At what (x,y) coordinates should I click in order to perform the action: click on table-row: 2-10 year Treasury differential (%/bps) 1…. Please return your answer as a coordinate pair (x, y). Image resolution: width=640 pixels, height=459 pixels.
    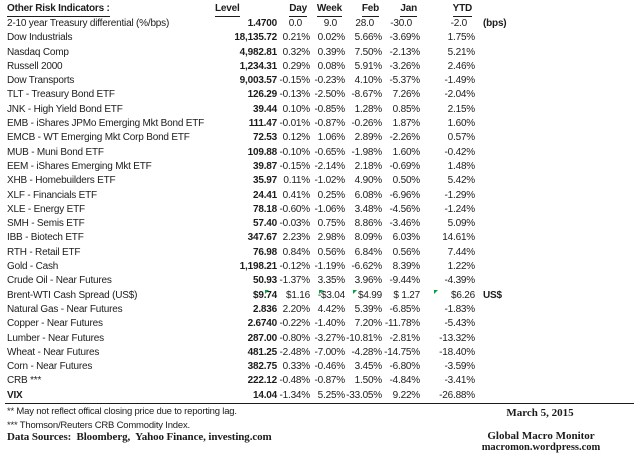
    Looking at the image, I should click on (272, 24).